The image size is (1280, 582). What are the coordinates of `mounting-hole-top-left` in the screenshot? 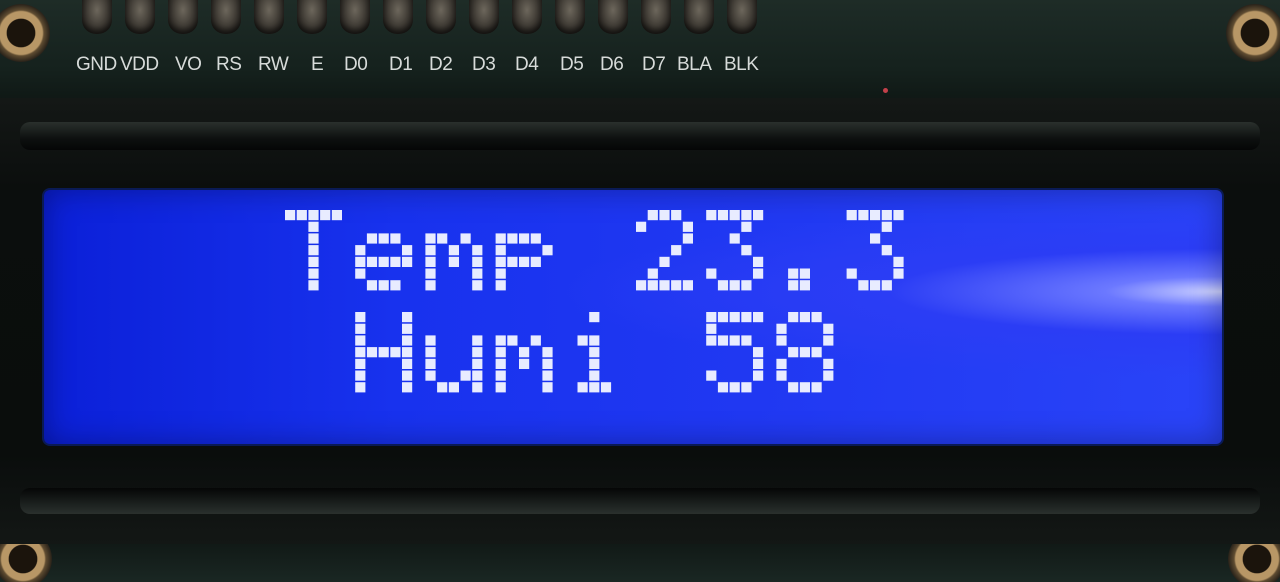 It's located at (25, 33).